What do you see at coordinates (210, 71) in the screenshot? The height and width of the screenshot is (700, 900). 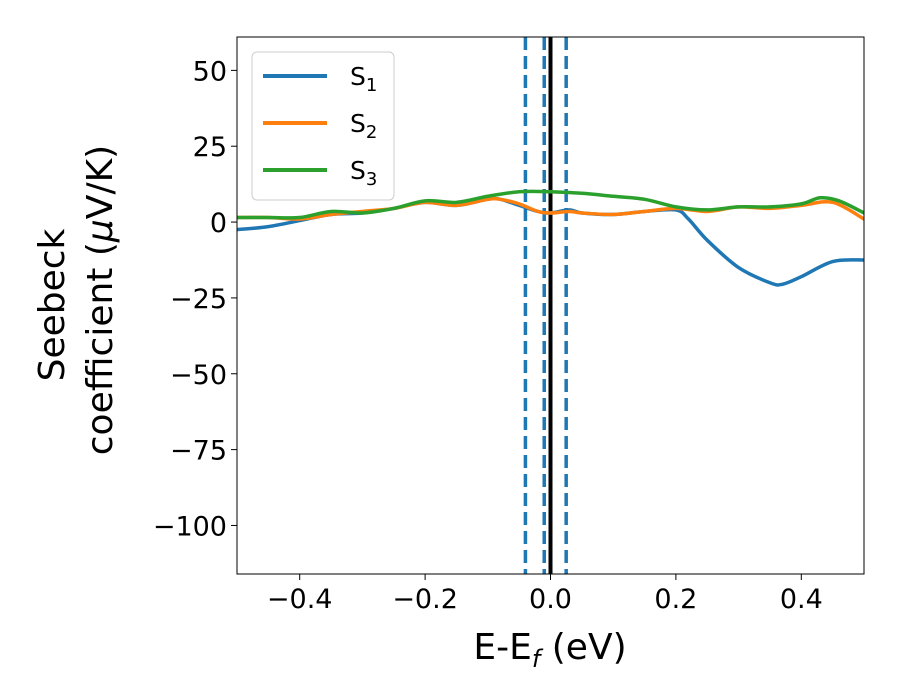 I see `y-tick-label: 50` at bounding box center [210, 71].